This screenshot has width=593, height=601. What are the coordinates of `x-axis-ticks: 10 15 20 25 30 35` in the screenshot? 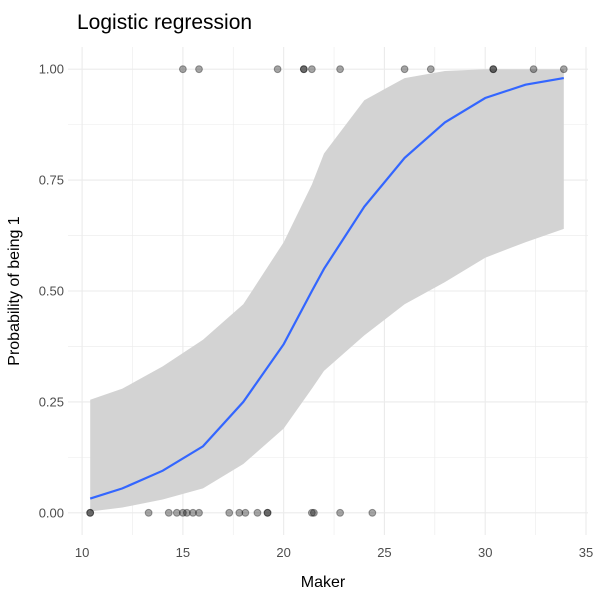 It's located at (334, 552).